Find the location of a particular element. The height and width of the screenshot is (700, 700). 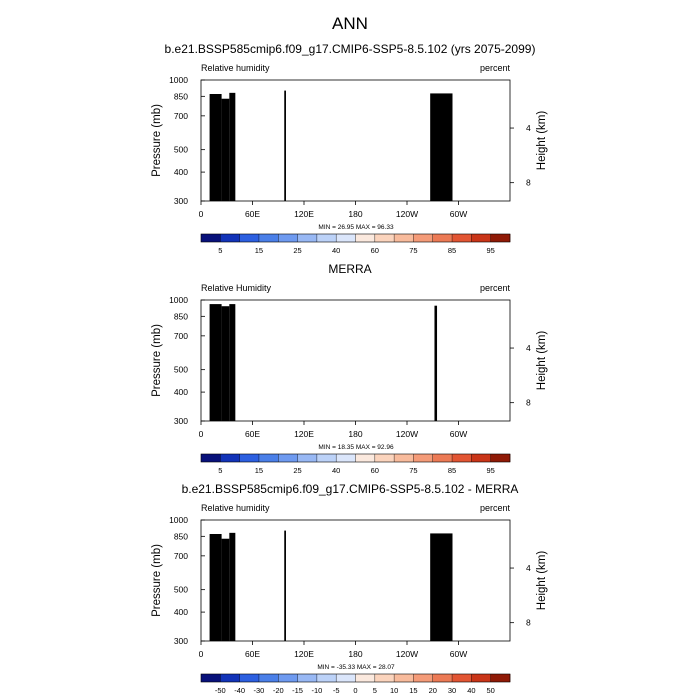

panel-variable-label: Relative Humidity is located at coordinates (236, 288).